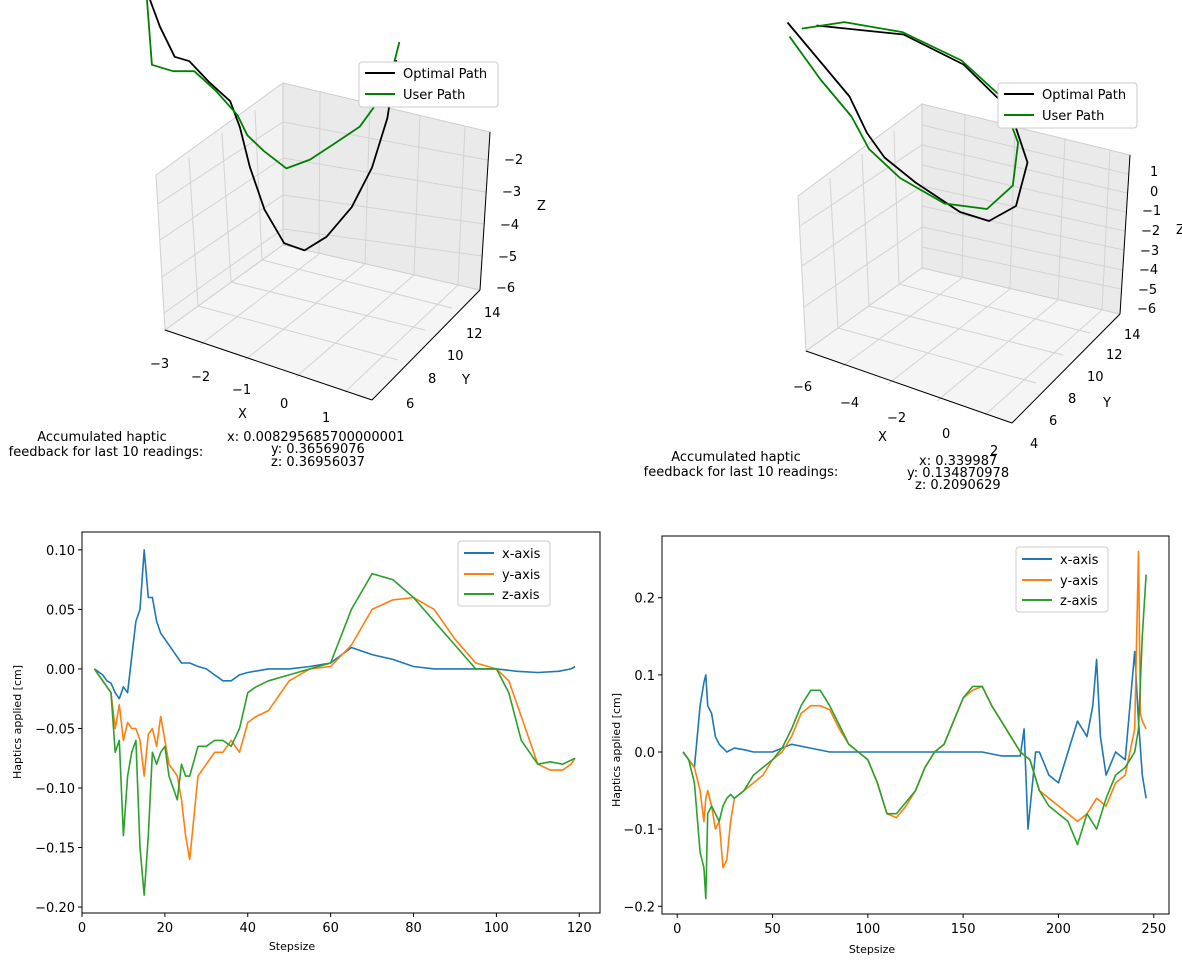  I want to click on y-tick-label: −0.2, so click(639, 907).